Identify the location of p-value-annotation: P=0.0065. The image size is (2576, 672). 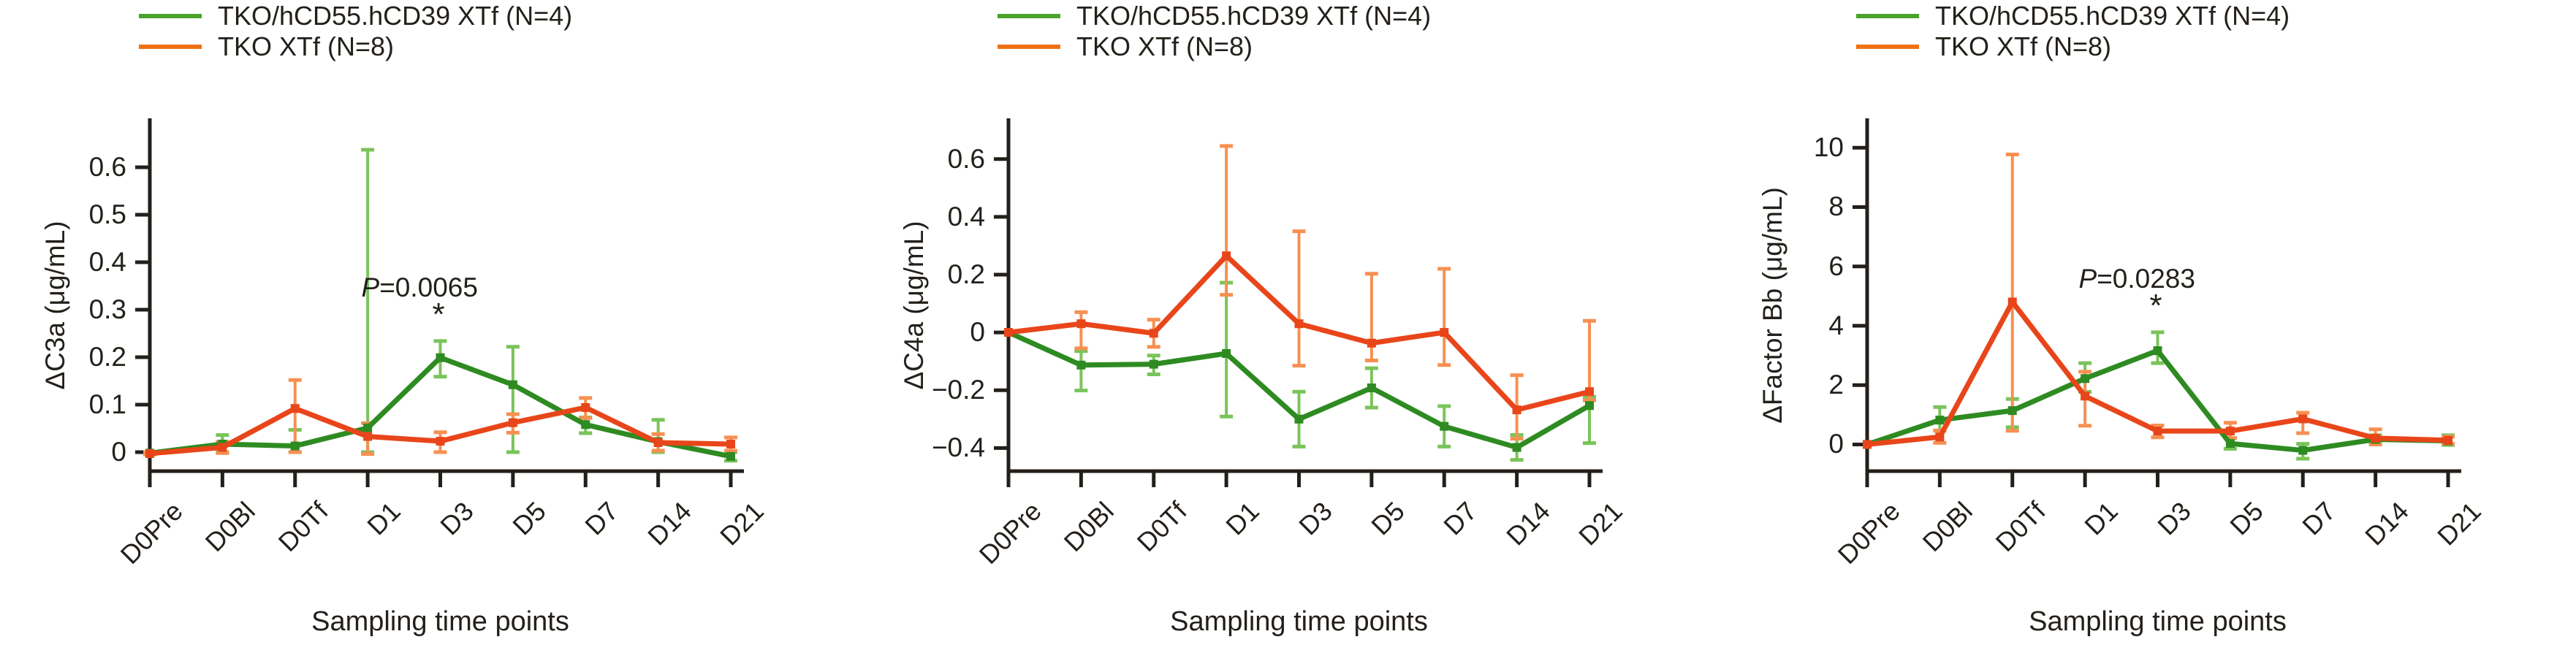
(420, 287).